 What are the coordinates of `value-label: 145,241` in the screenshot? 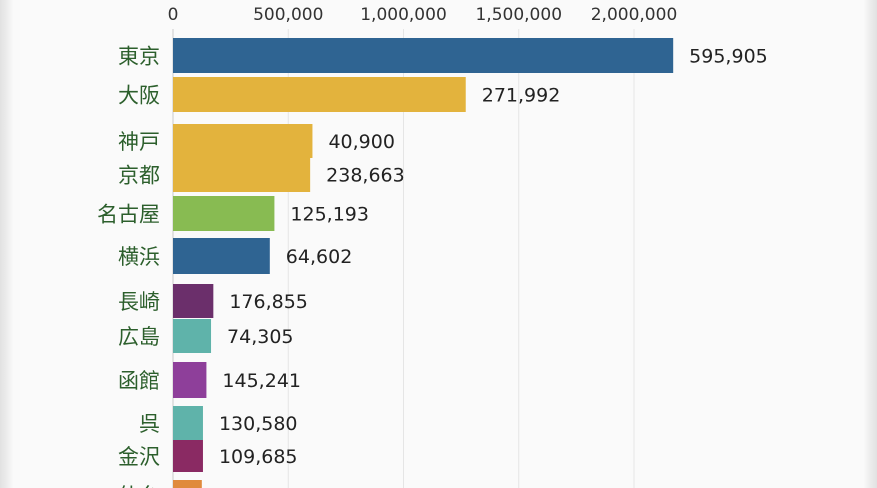 It's located at (261, 381).